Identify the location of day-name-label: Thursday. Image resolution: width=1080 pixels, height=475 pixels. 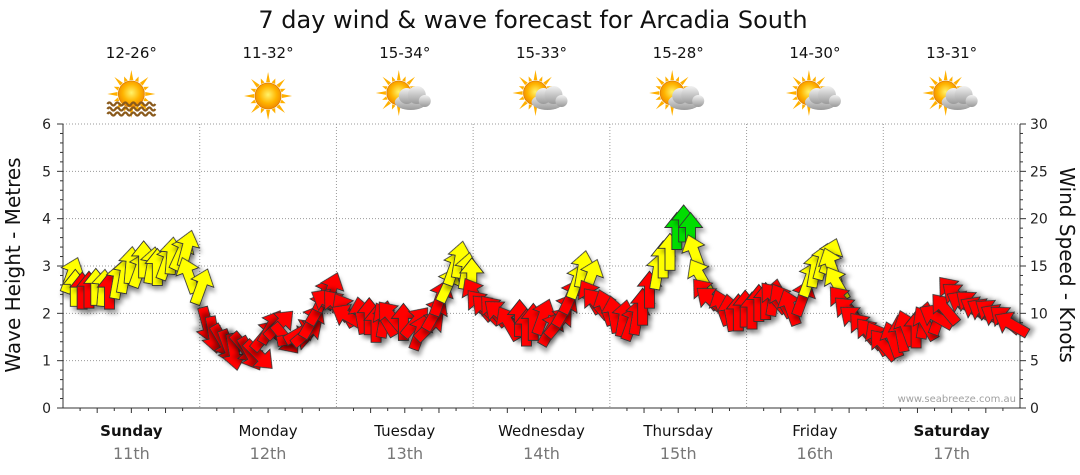
(677, 431).